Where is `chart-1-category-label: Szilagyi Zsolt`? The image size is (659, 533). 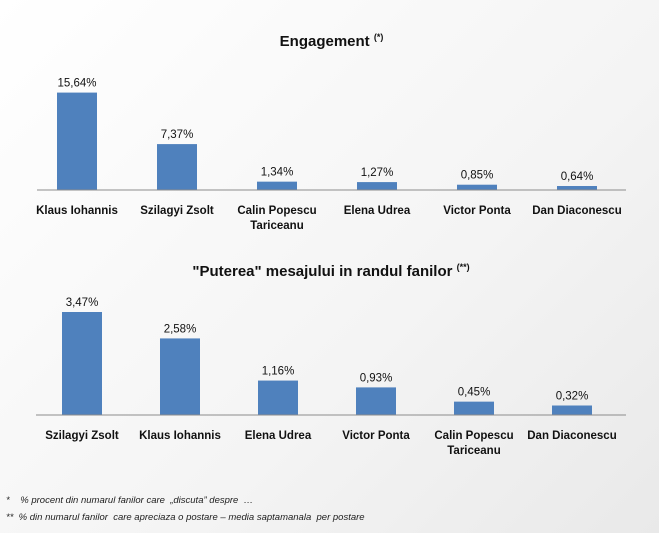
chart-1-category-label: Szilagyi Zsolt is located at coordinates (177, 211).